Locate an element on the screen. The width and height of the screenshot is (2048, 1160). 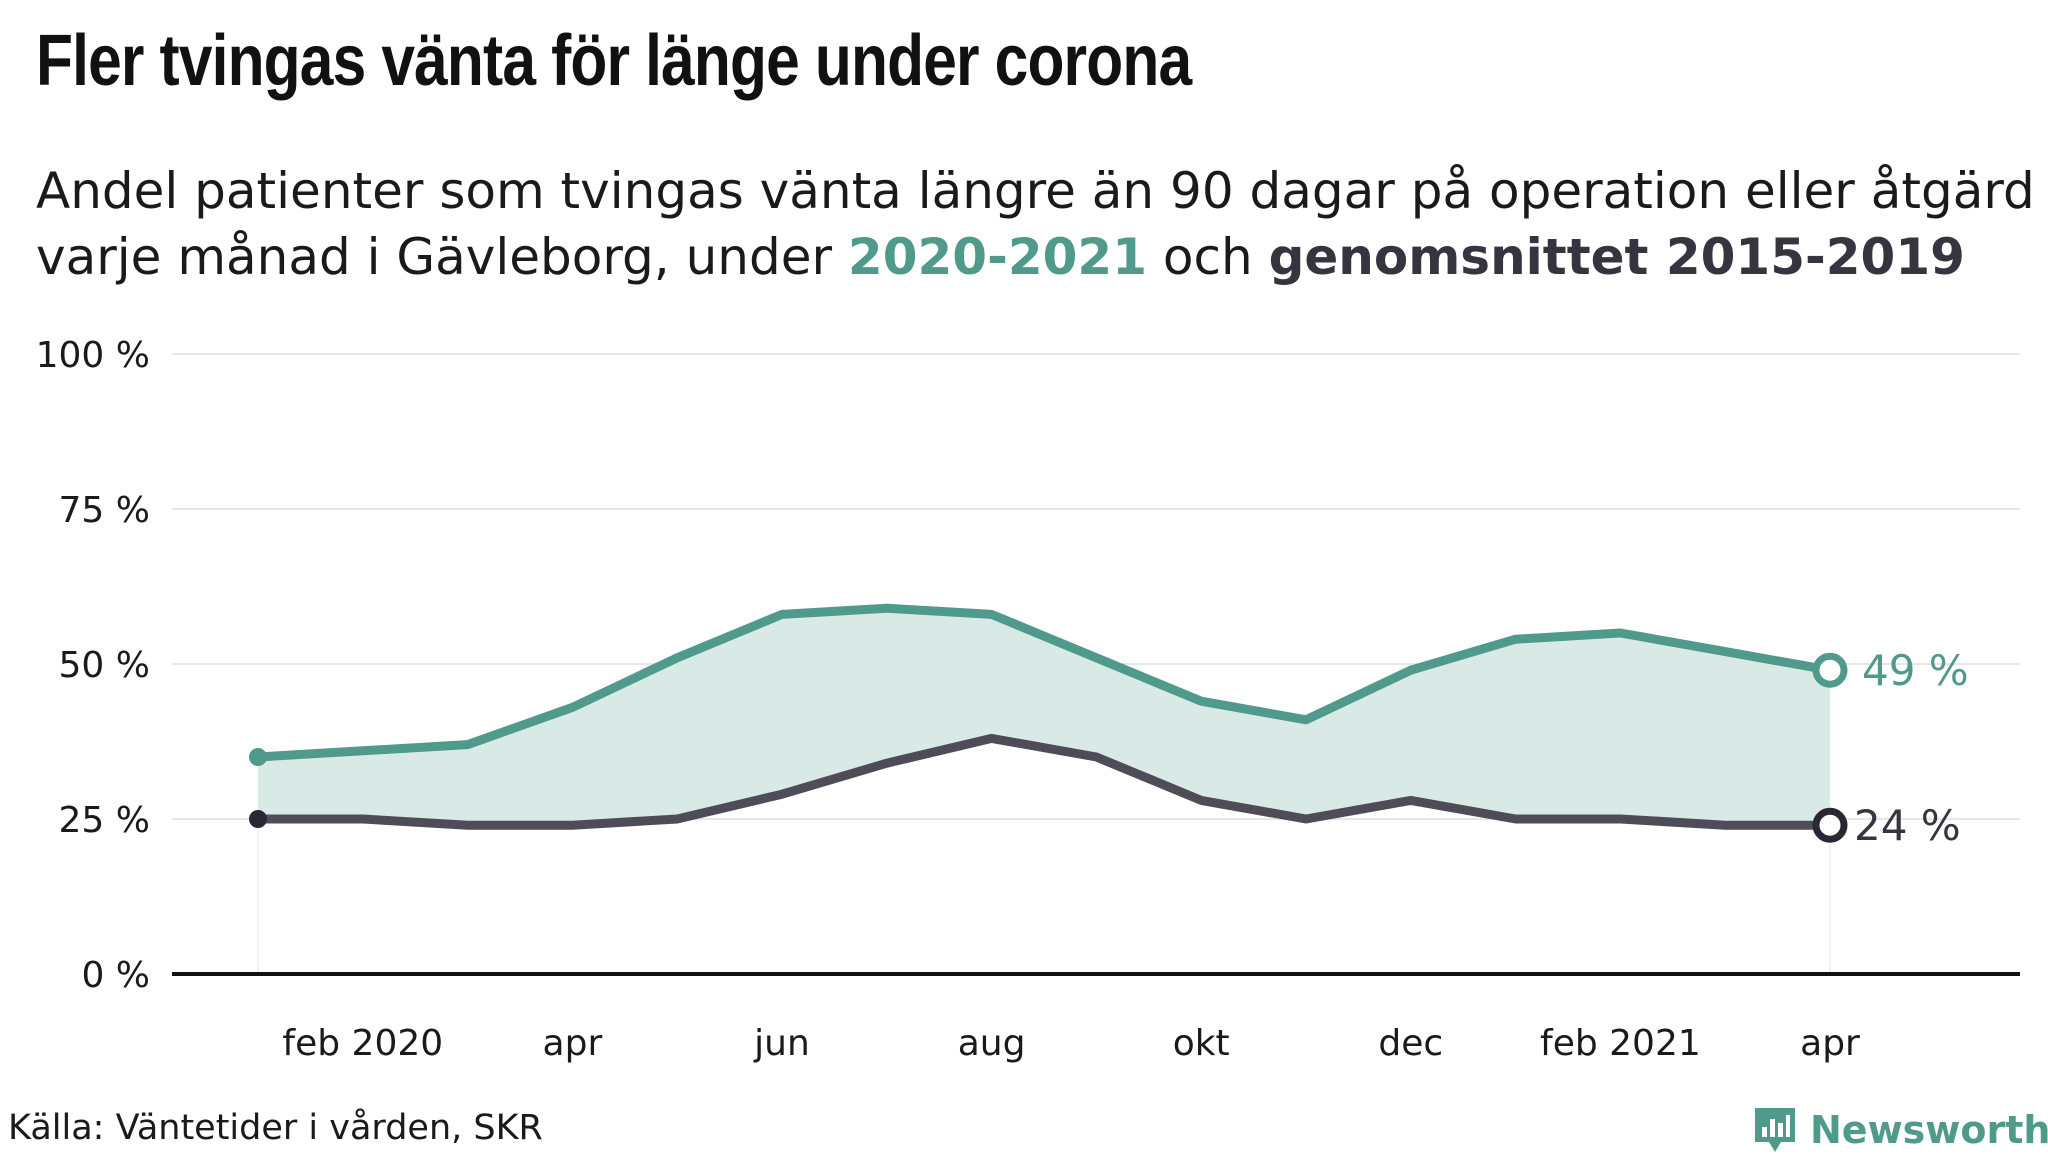
series-2020-2021-line is located at coordinates (1044, 682).